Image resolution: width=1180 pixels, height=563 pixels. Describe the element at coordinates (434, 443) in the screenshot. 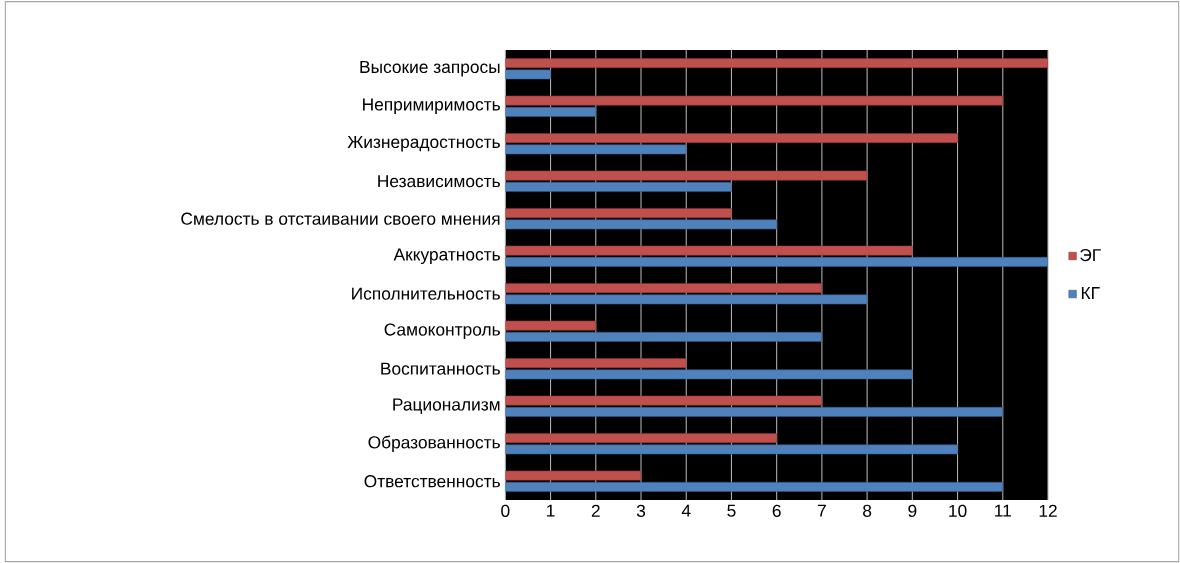

I see `y-tick-label: Образованность` at that location.